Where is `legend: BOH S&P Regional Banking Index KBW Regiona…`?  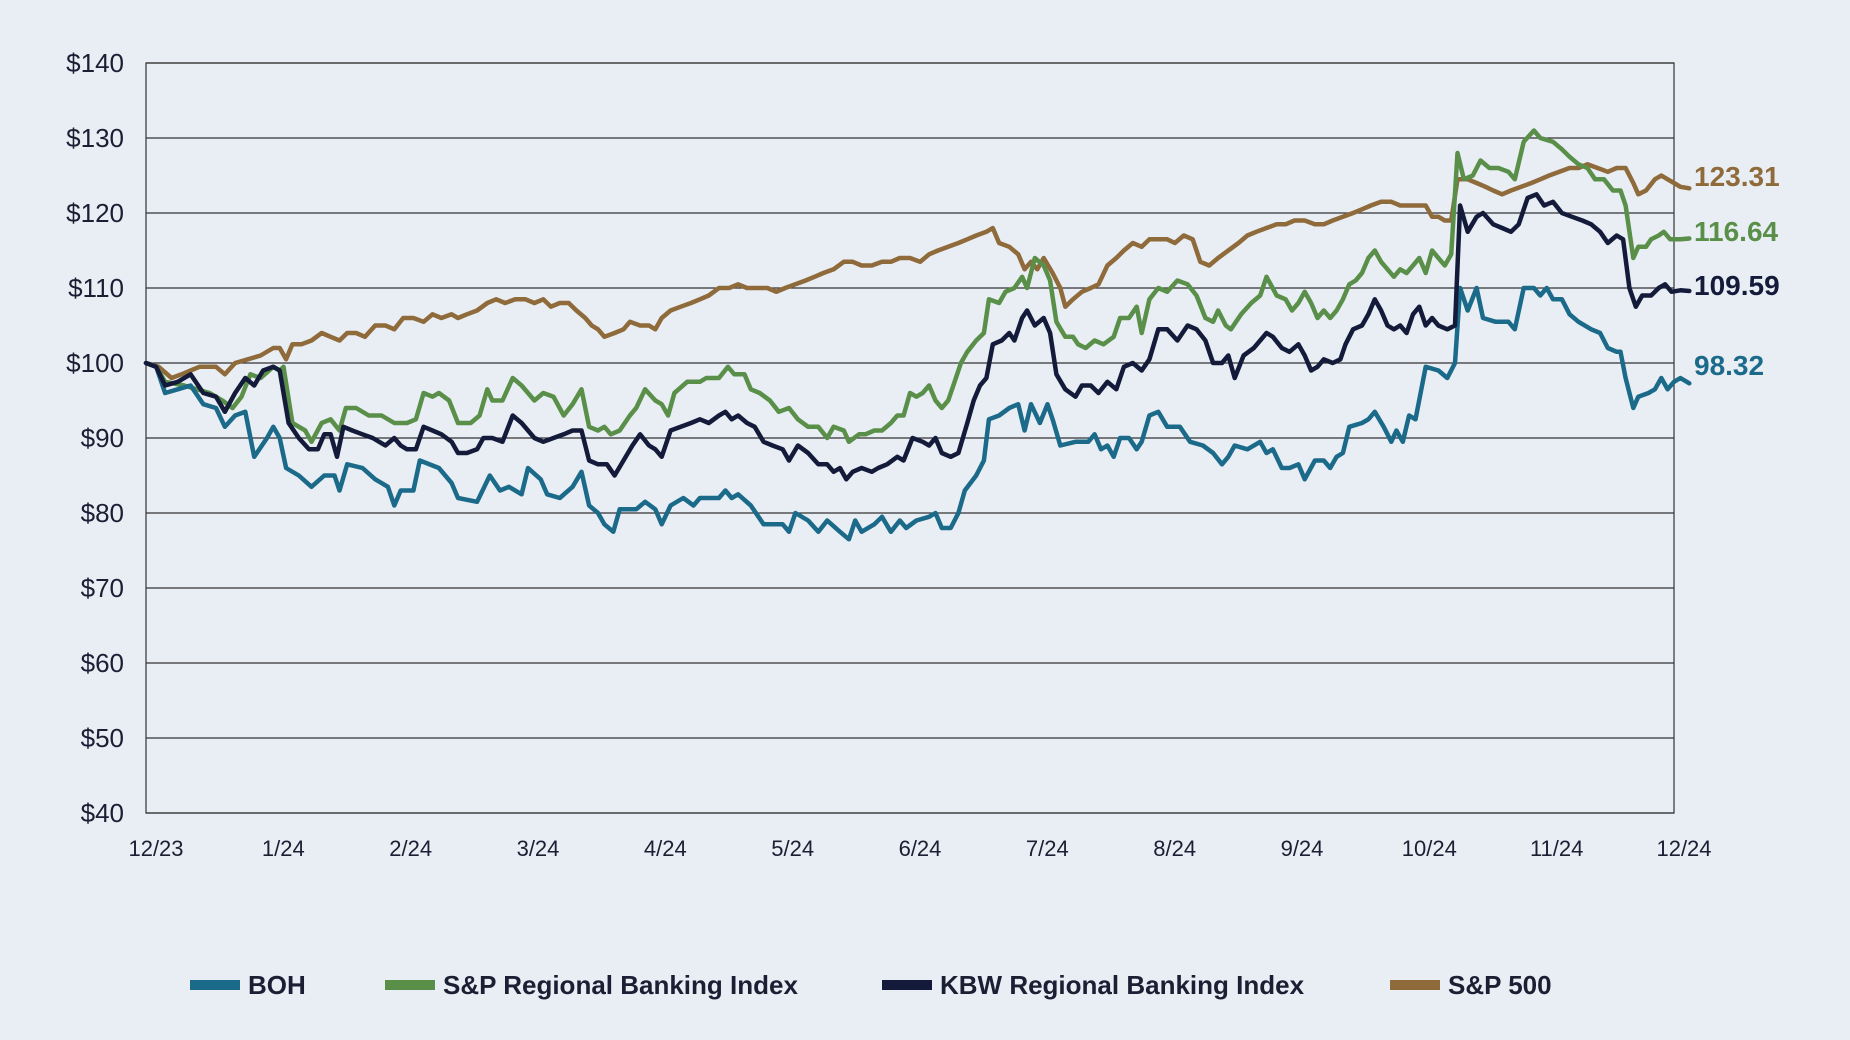 legend: BOH S&P Regional Banking Index KBW Regiona… is located at coordinates (871, 985).